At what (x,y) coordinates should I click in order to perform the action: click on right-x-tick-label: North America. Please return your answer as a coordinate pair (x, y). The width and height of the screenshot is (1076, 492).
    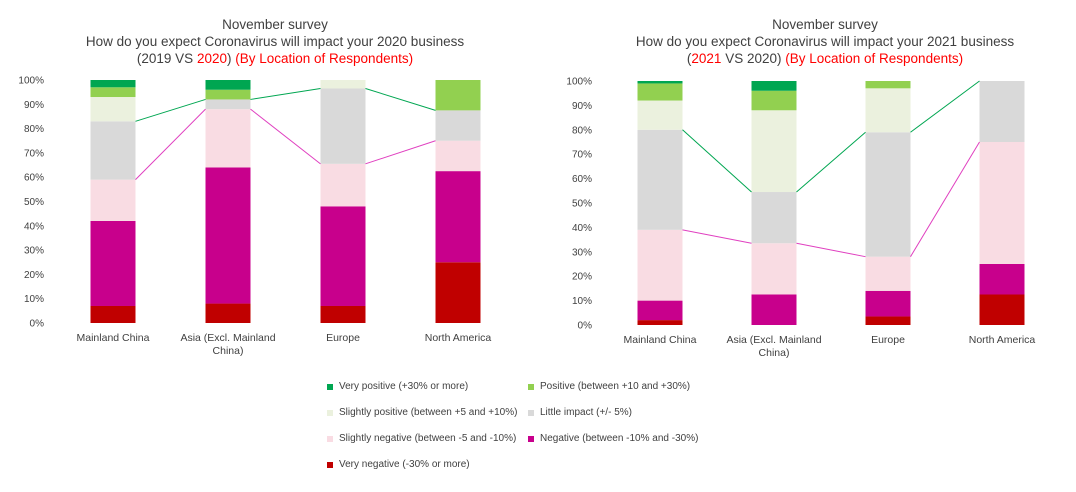
    Looking at the image, I should click on (1002, 340).